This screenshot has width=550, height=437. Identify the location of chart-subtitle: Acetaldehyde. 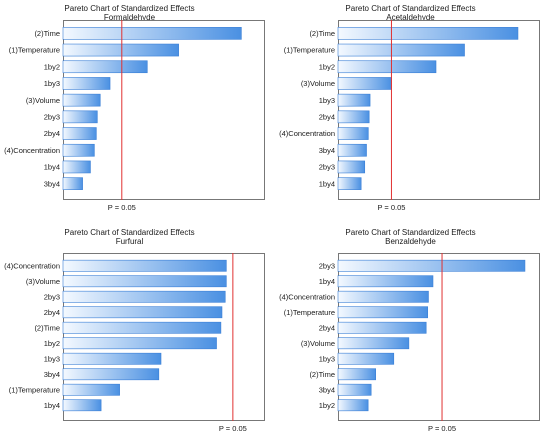
(410, 17).